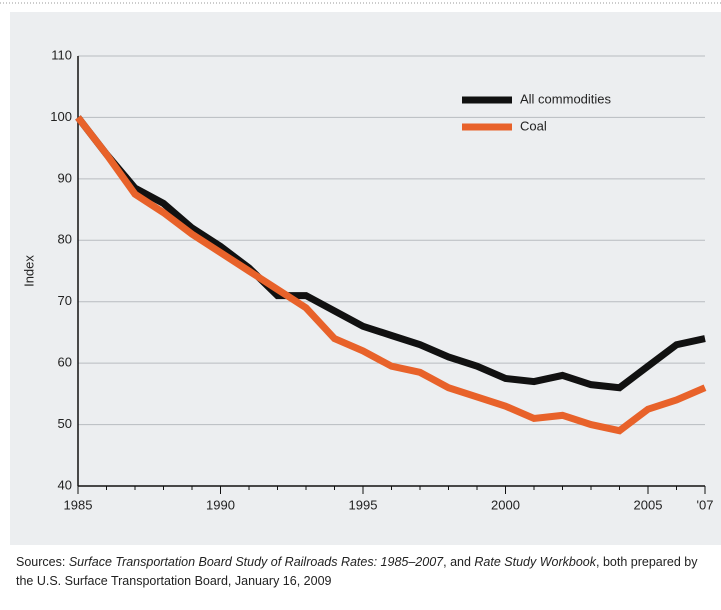 This screenshot has height=610, width=721. Describe the element at coordinates (65, 484) in the screenshot. I see `y-tick-label: 40` at that location.